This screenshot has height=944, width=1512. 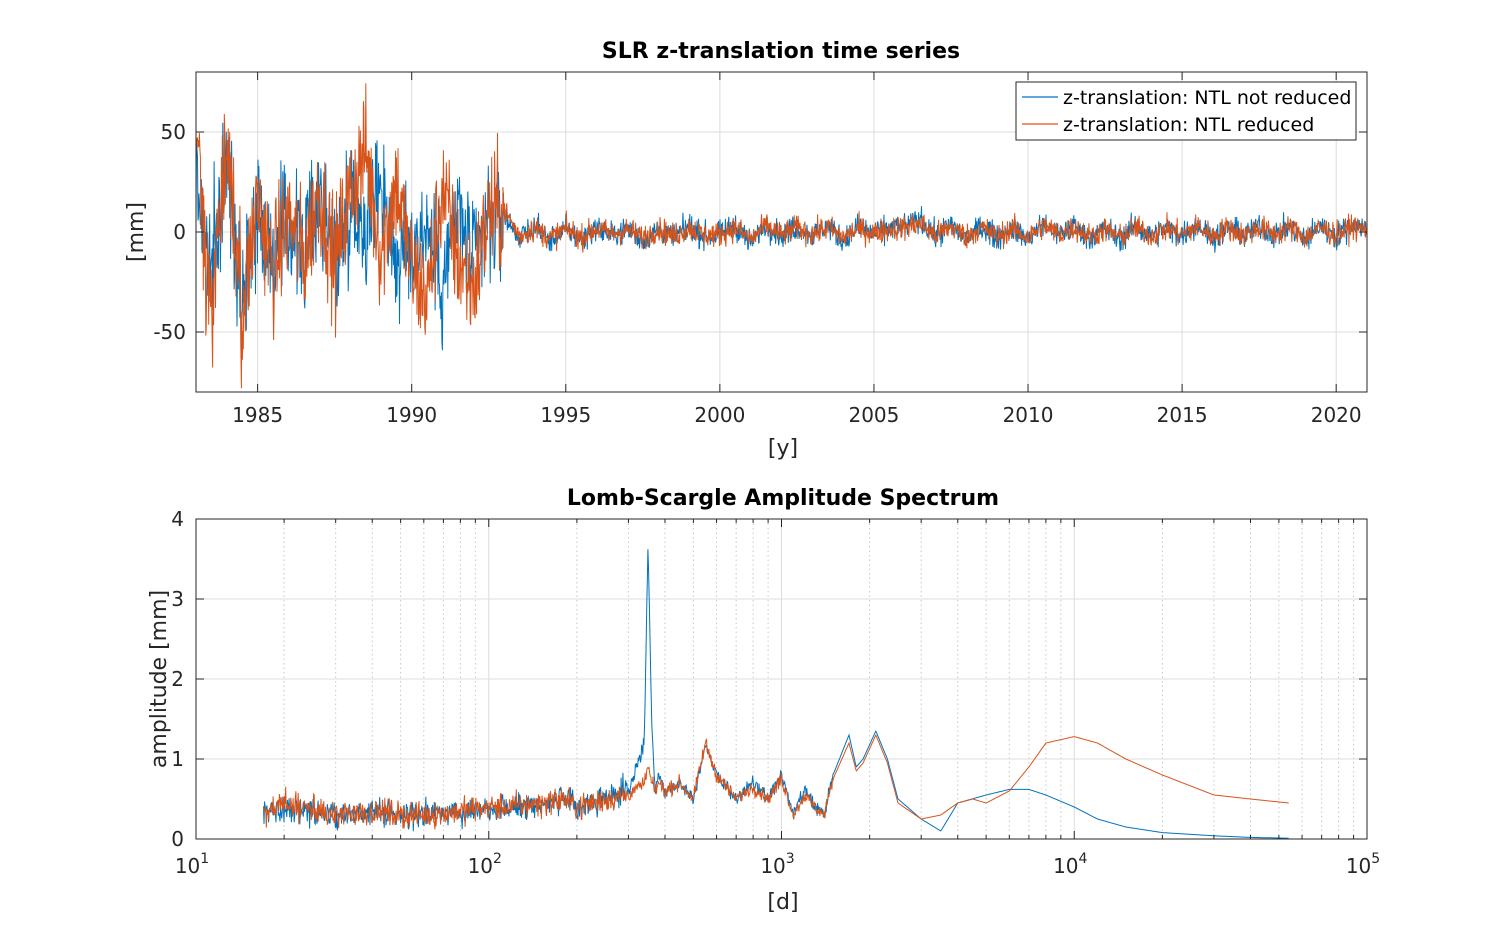 I want to click on y-tick-label: 3, so click(x=177, y=599).